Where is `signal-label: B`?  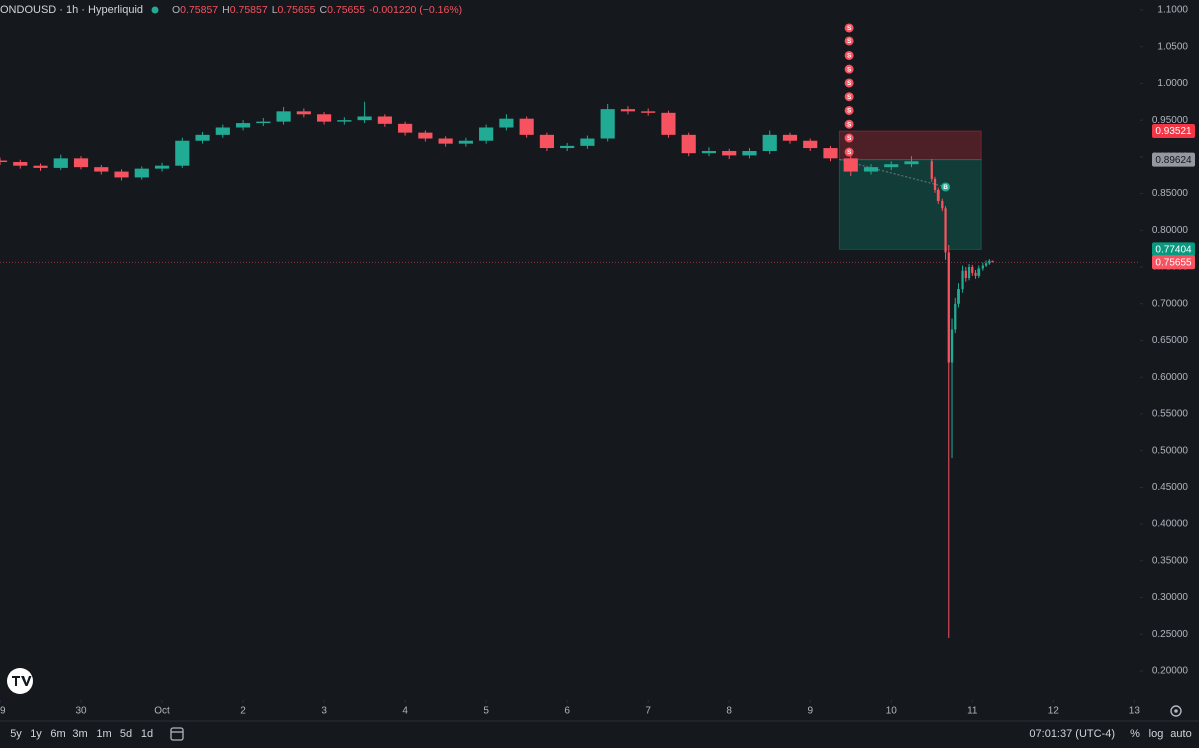 signal-label: B is located at coordinates (945, 187).